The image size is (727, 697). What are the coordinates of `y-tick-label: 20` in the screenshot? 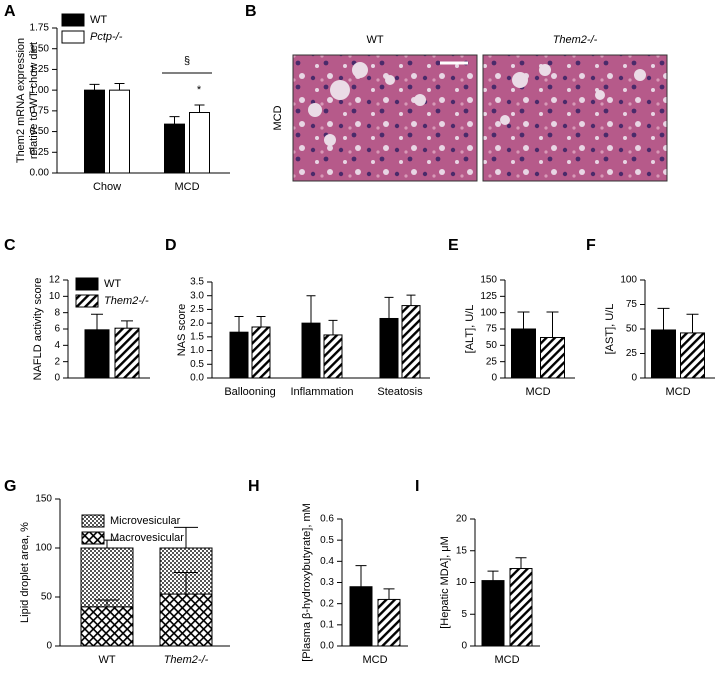 It's located at (462, 519).